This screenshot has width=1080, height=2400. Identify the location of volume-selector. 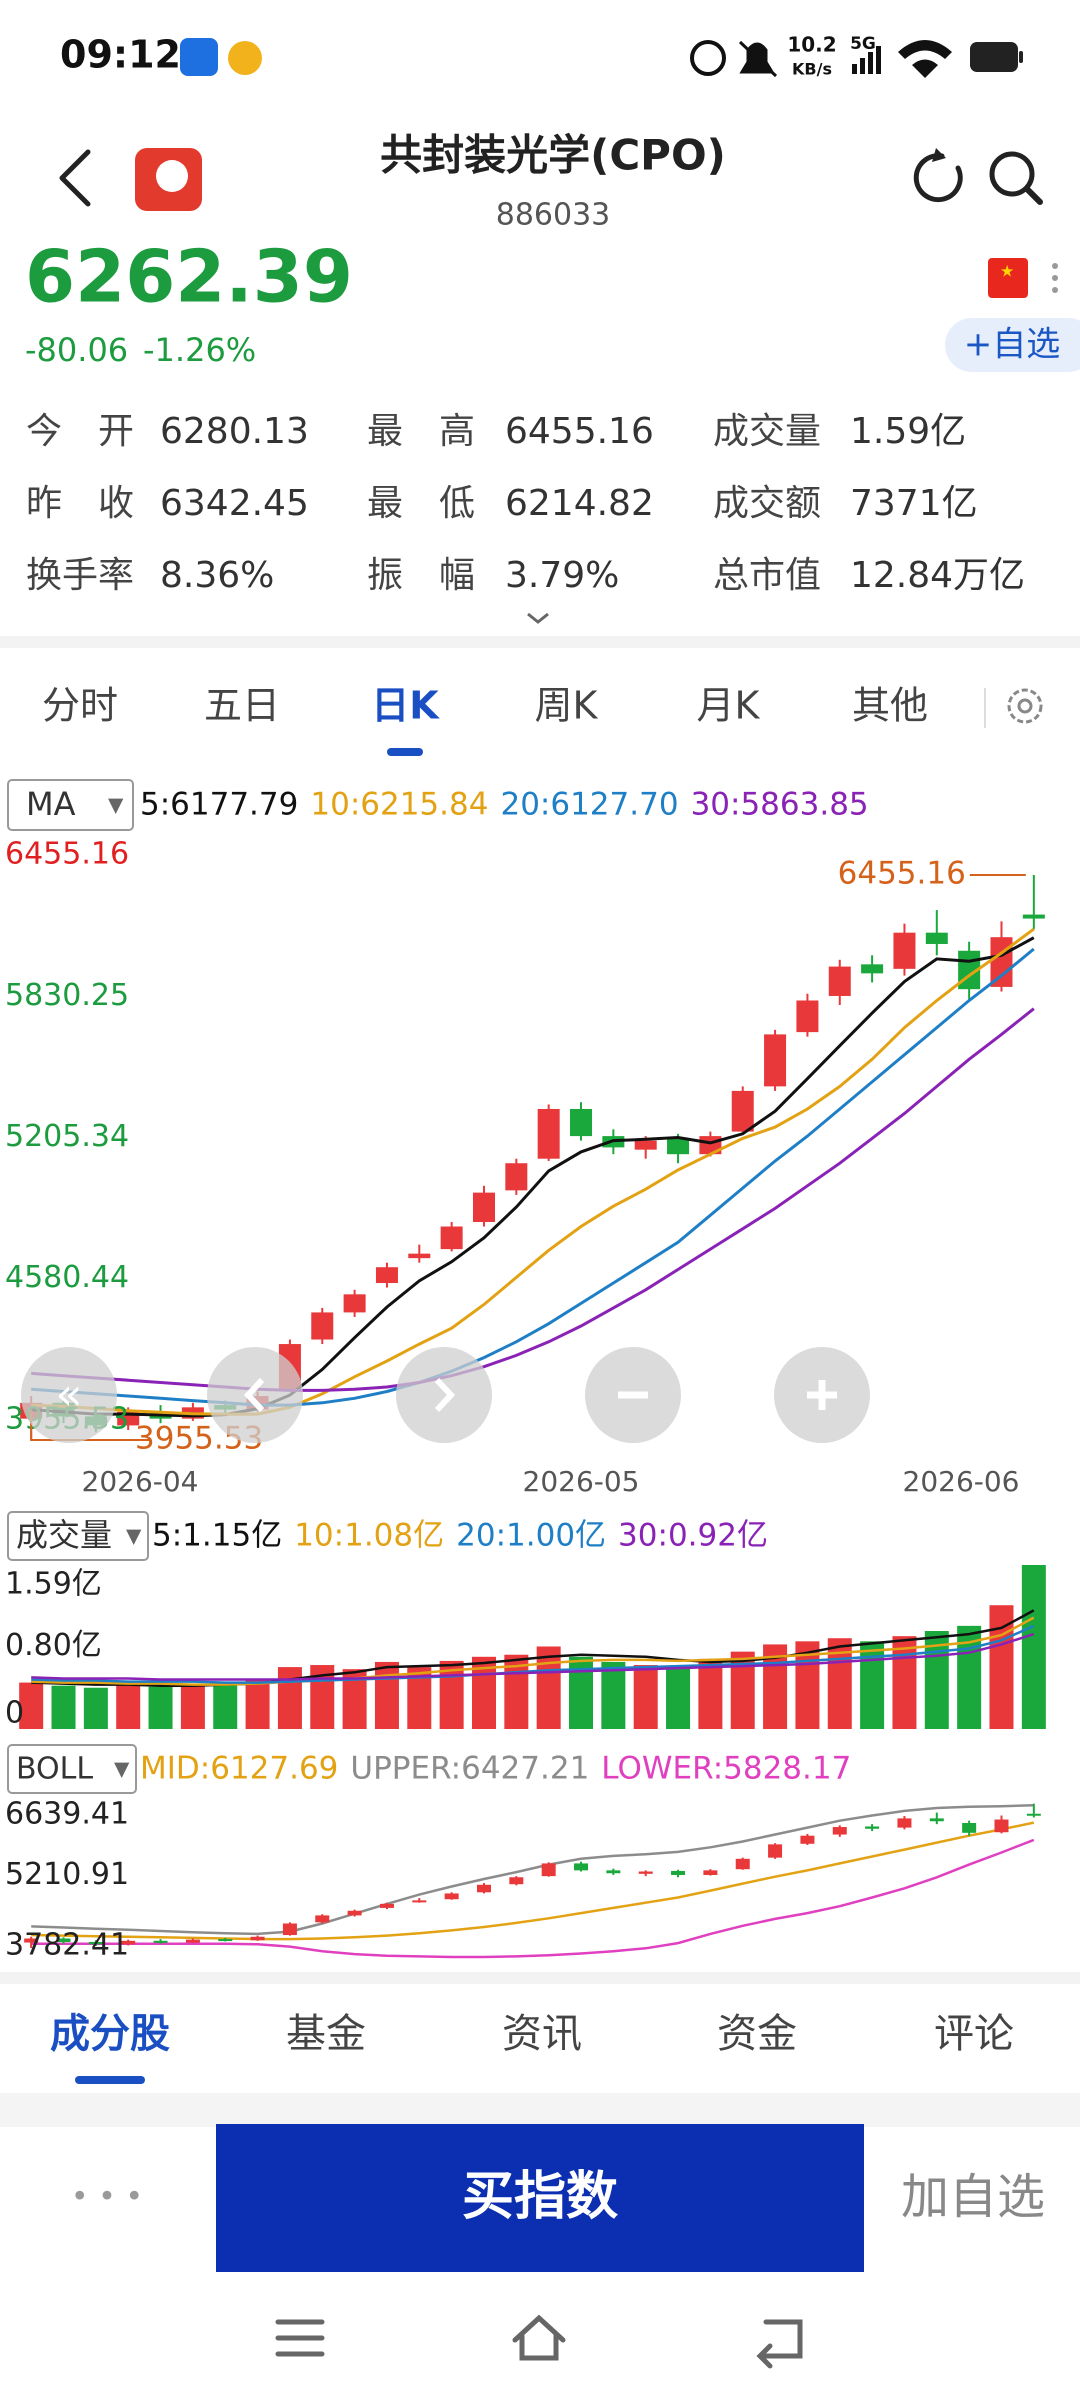
(78, 1536).